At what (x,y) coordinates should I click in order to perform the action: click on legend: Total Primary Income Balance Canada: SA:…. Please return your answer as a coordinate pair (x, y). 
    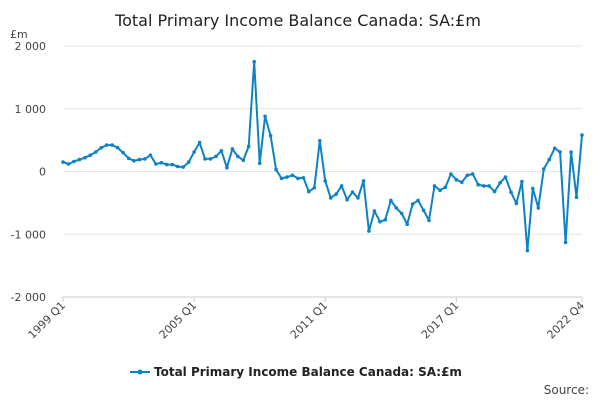
    Looking at the image, I should click on (296, 372).